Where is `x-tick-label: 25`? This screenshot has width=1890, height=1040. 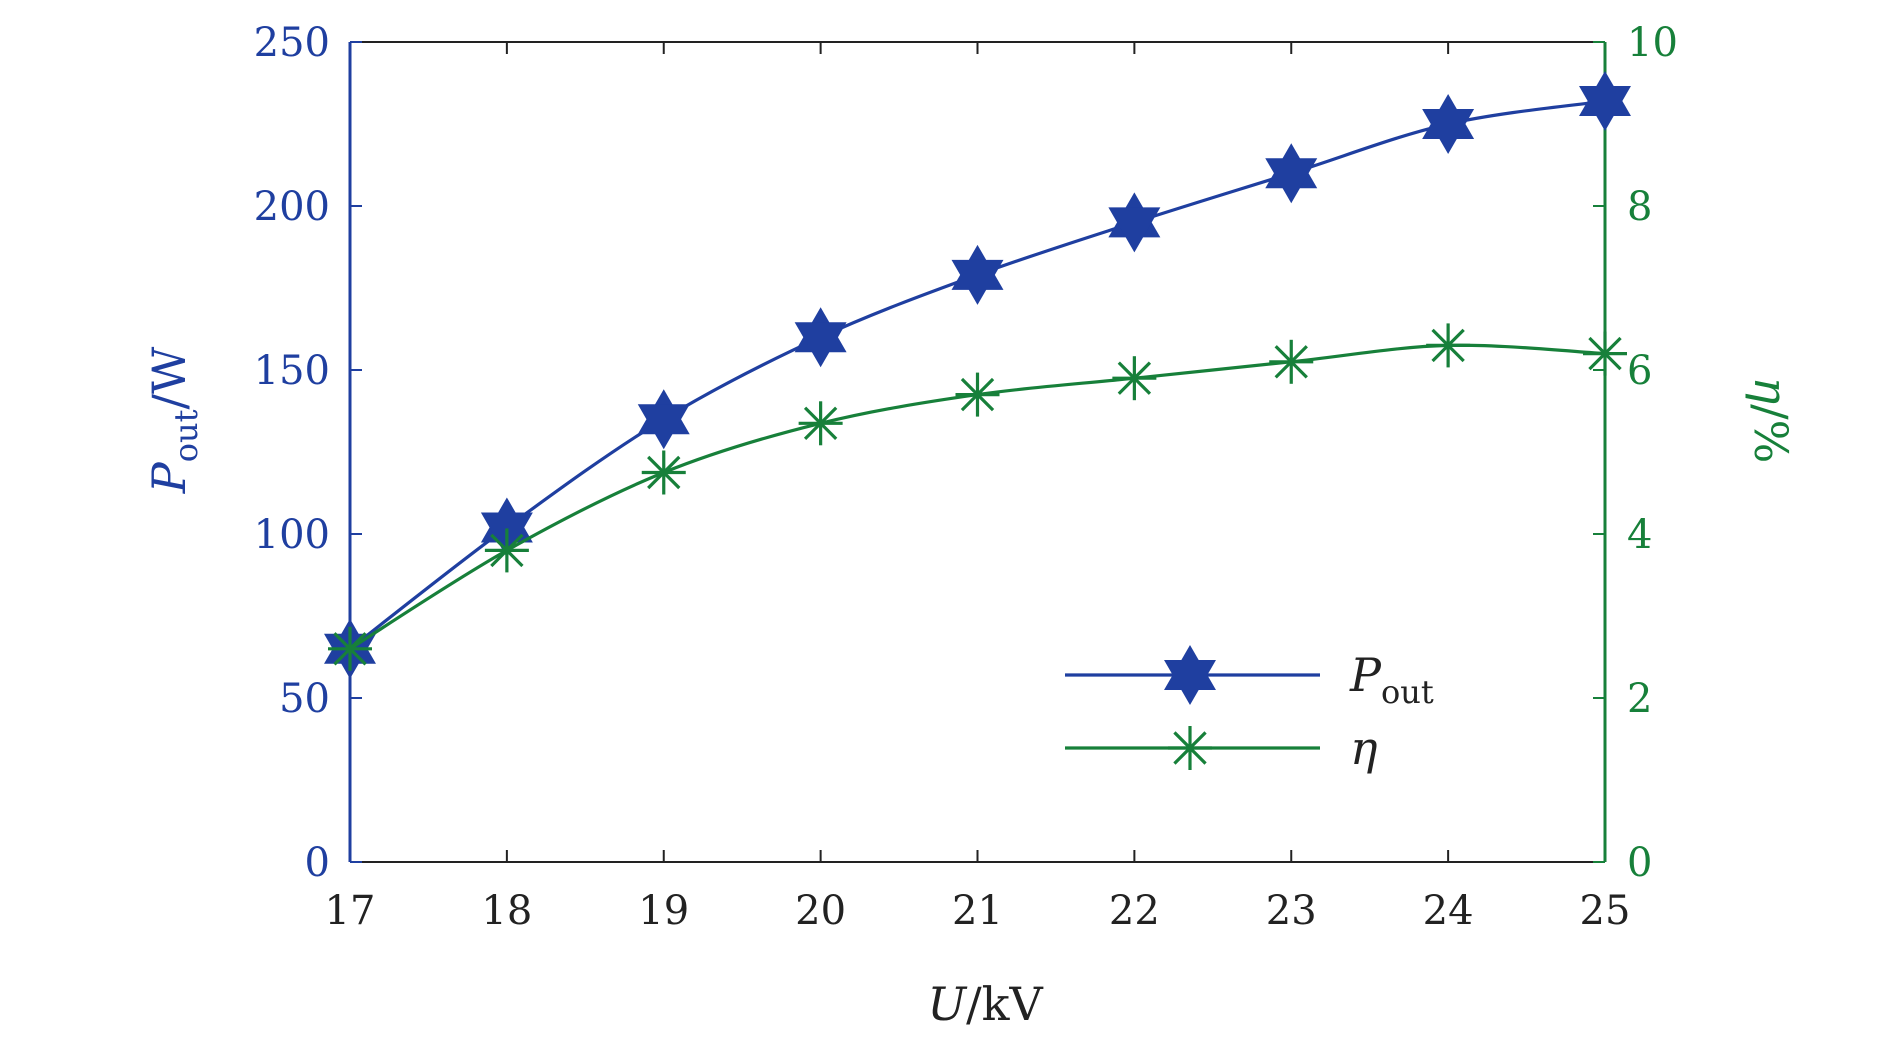 x-tick-label: 25 is located at coordinates (1605, 911).